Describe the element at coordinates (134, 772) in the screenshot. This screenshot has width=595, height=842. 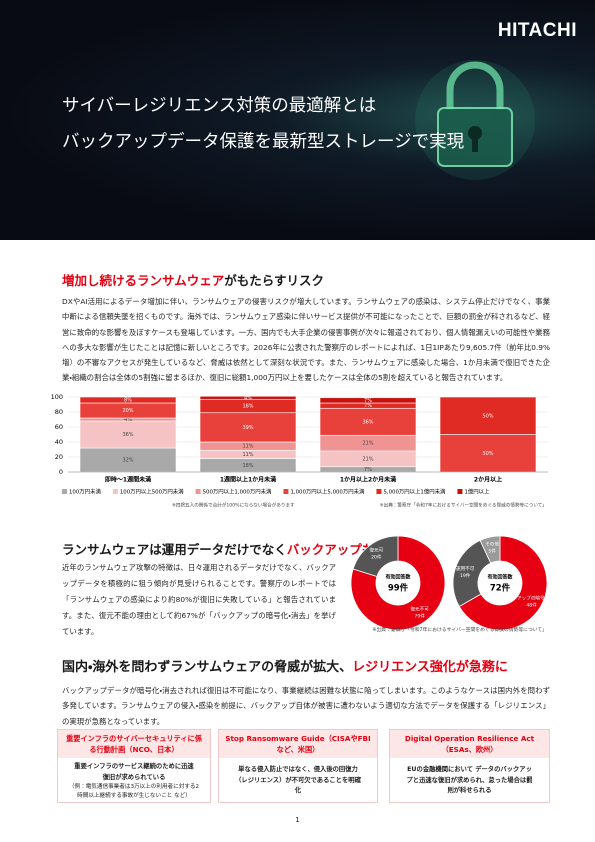
I see `card-body: 重要インフラのサービス継続のために迅速復旧が求められている` at that location.